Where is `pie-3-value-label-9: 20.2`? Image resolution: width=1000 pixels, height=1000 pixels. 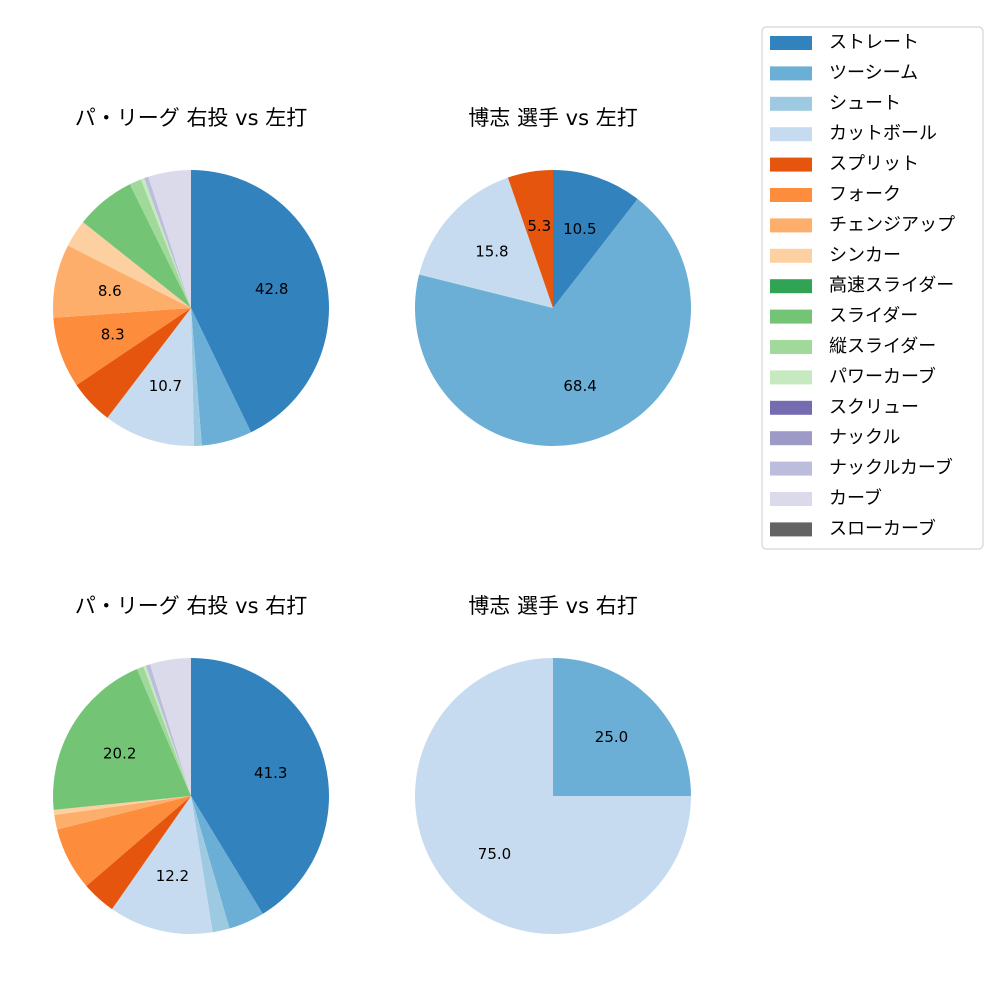
pie-3-value-label-9: 20.2 is located at coordinates (119, 753).